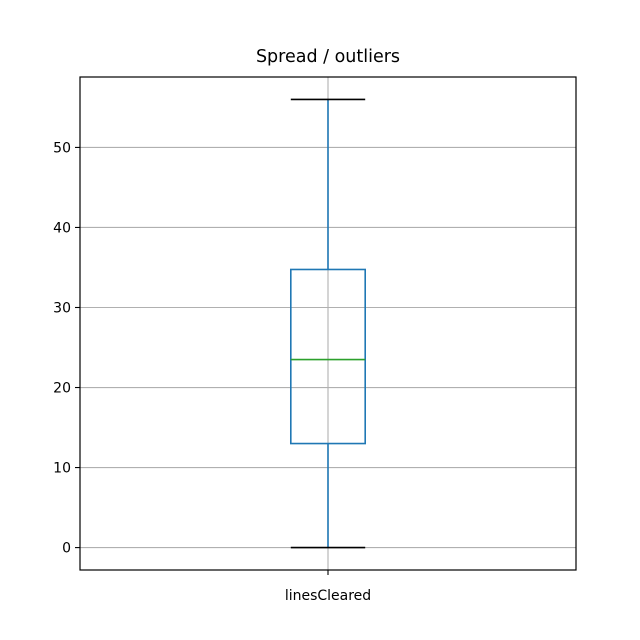 The image size is (640, 640). What do you see at coordinates (328, 596) in the screenshot?
I see `x-tick-label: linesCleared` at bounding box center [328, 596].